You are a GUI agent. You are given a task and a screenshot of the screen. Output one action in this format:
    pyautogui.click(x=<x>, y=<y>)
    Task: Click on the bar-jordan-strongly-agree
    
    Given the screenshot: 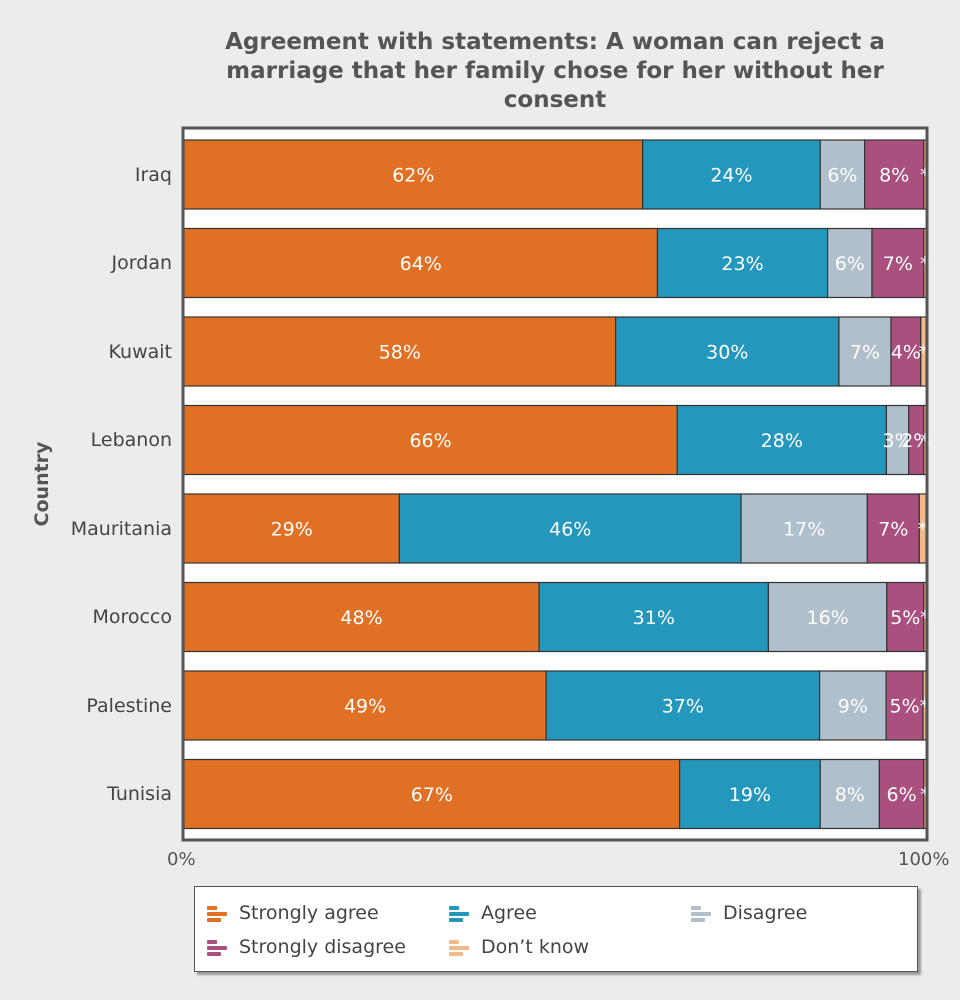 What is the action you would take?
    pyautogui.click(x=421, y=263)
    